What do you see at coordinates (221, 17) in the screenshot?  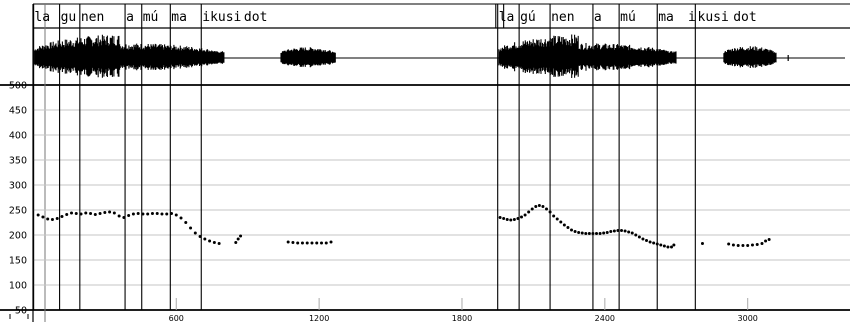 I see `syllable-label: ikusi` at bounding box center [221, 17].